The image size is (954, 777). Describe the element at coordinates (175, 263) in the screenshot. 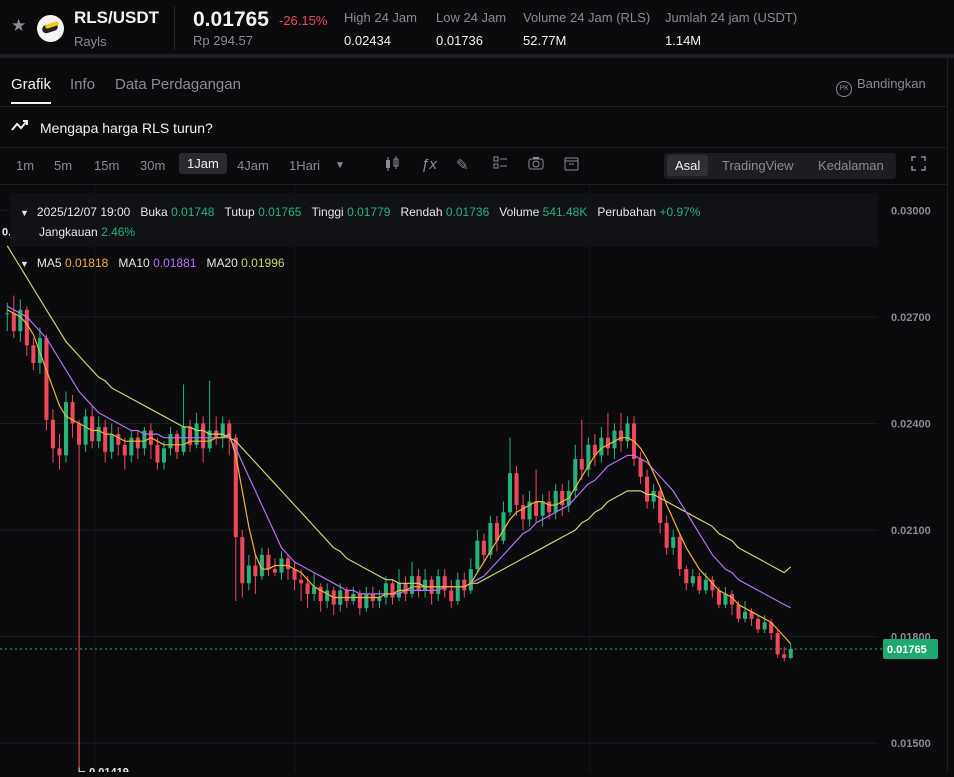

I see `ma10-value: 0.01881` at that location.